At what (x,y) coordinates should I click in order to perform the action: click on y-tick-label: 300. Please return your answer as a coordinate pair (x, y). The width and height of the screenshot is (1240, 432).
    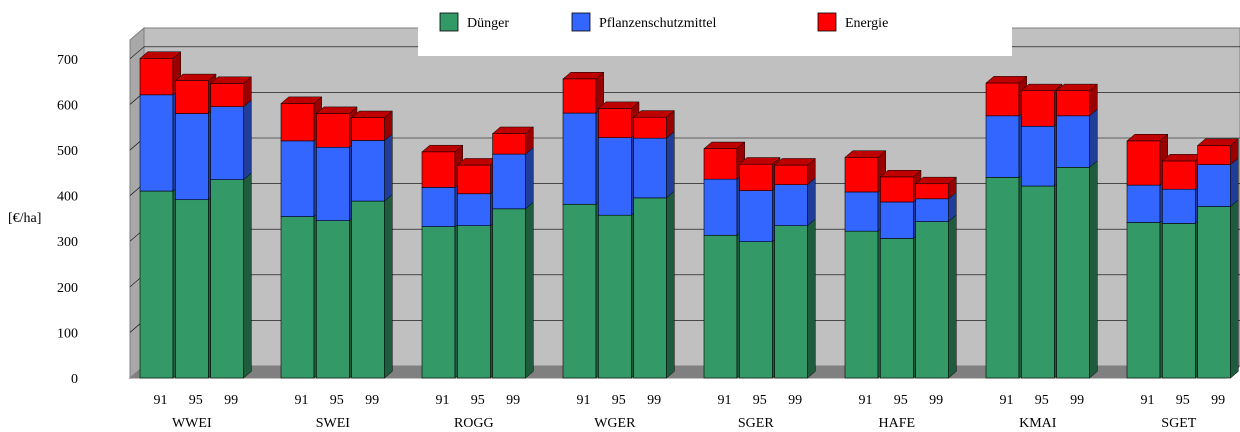
    Looking at the image, I should click on (67, 242).